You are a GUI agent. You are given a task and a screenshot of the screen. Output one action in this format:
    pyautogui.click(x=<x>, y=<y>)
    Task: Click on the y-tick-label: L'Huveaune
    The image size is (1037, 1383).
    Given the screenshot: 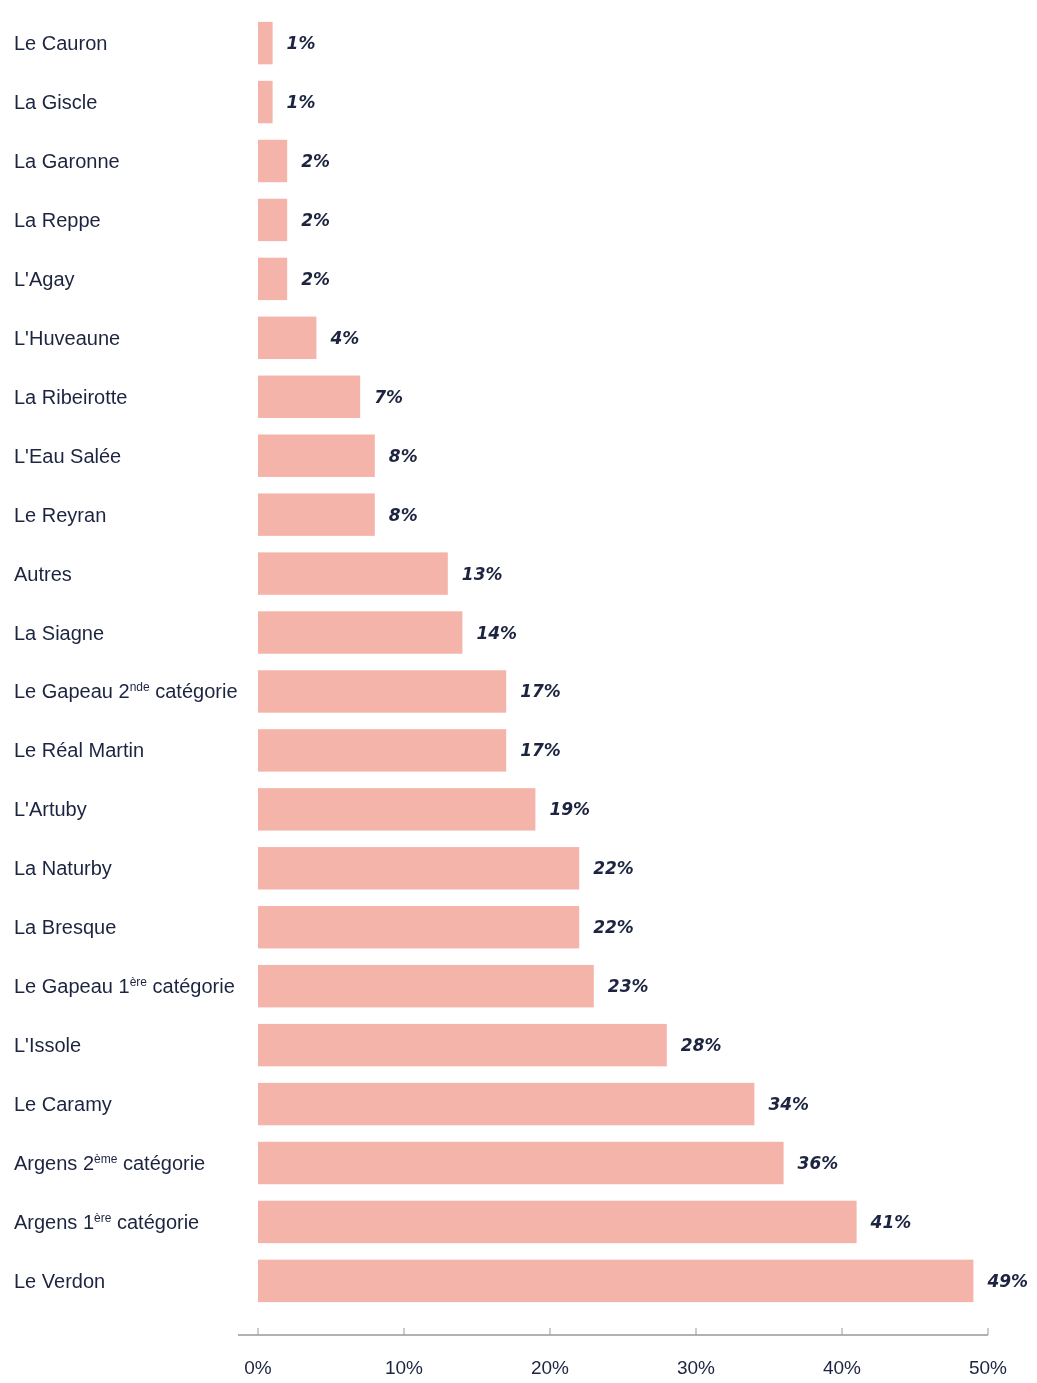 What is the action you would take?
    pyautogui.click(x=67, y=337)
    